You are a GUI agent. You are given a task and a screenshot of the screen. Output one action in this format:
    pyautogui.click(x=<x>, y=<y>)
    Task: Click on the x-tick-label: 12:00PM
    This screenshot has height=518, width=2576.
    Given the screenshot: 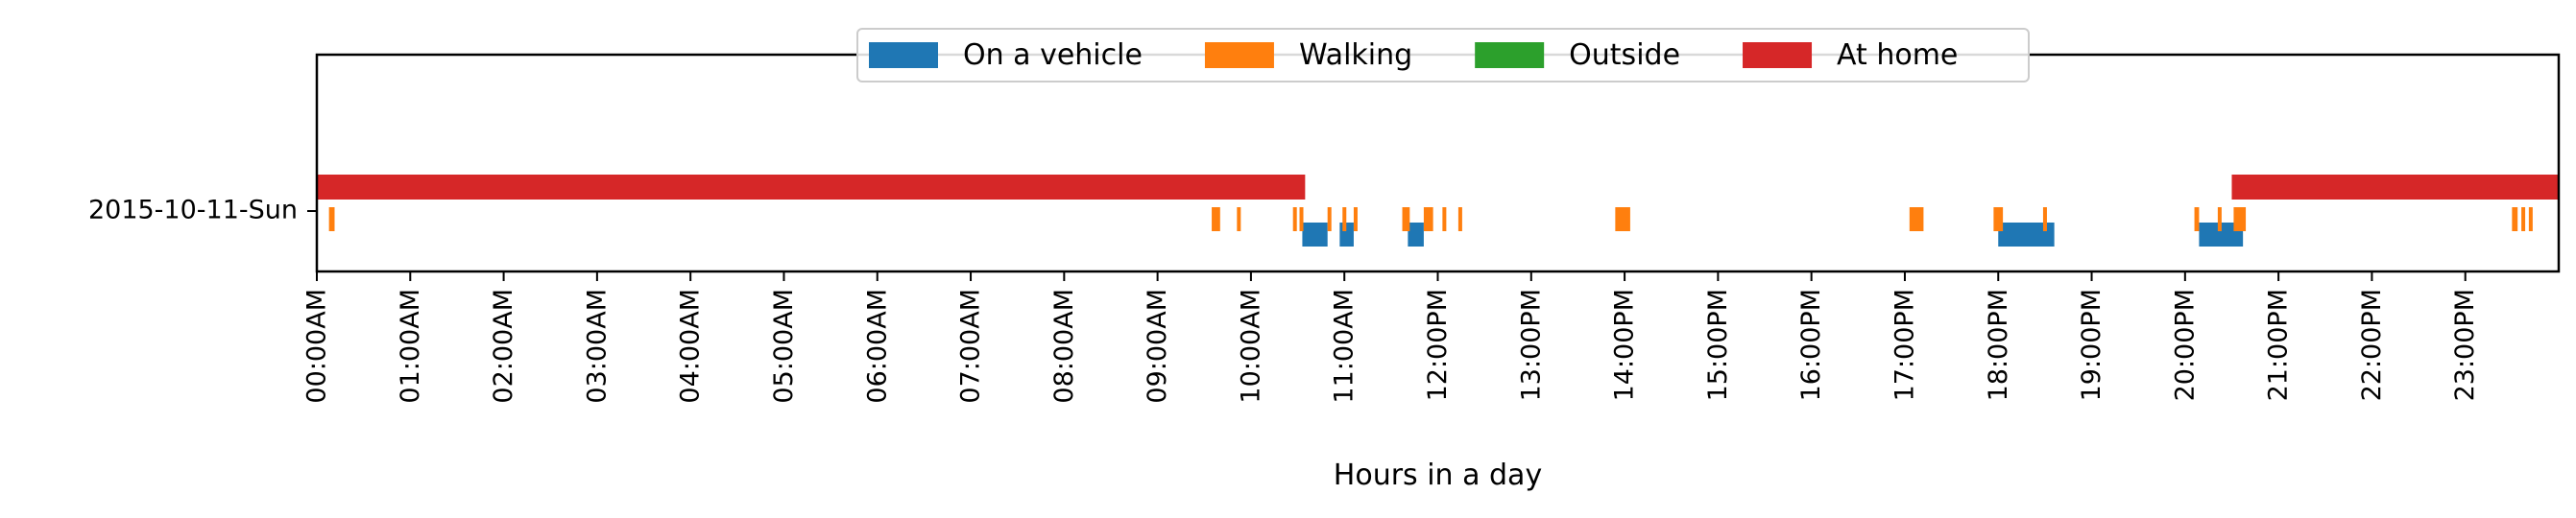 What is the action you would take?
    pyautogui.click(x=1438, y=345)
    